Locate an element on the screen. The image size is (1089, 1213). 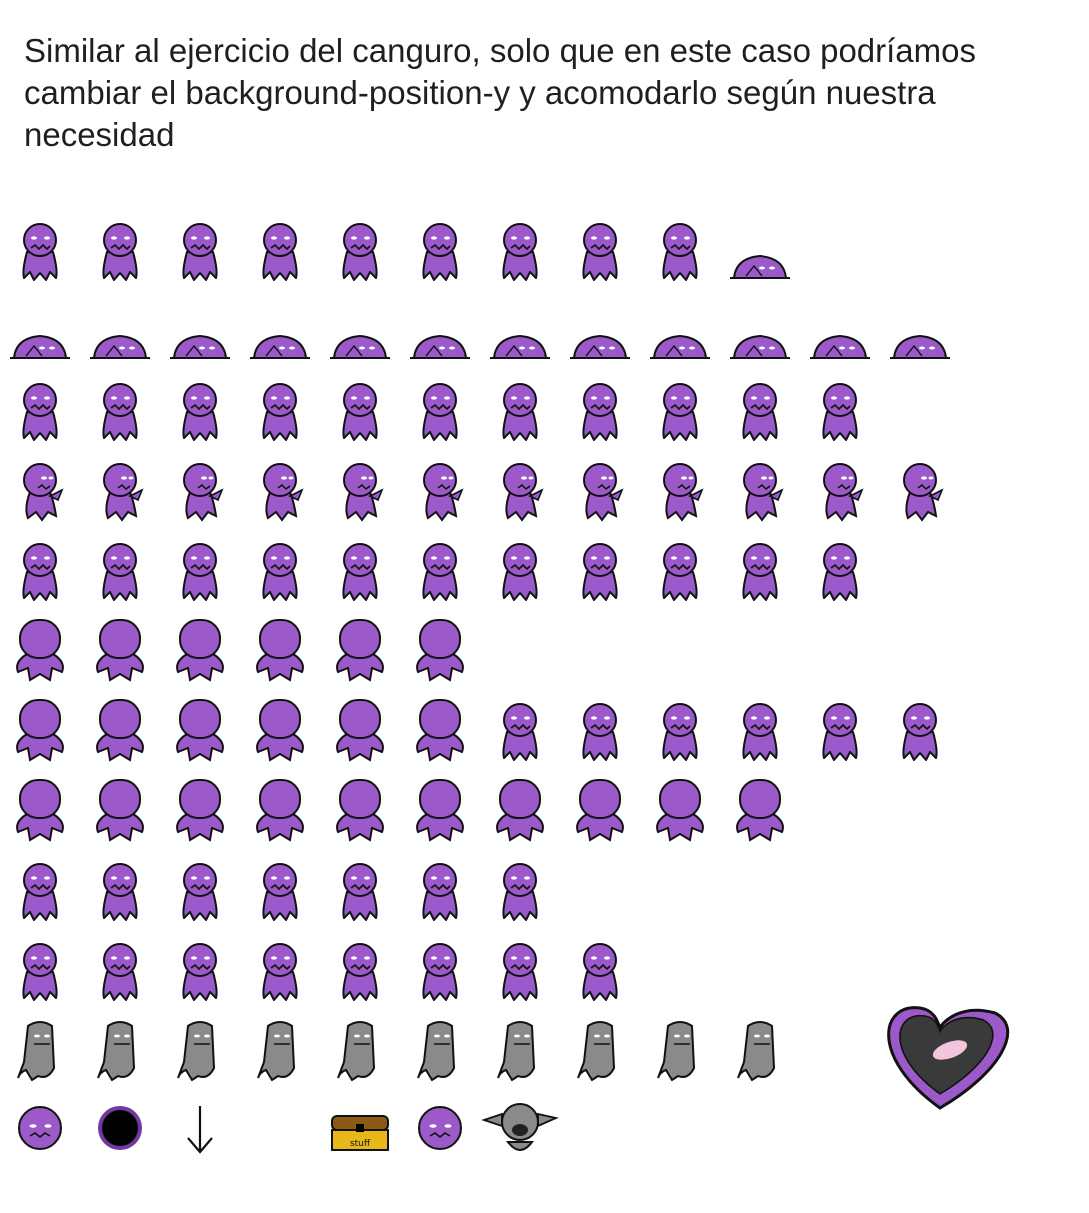
chest-label: stuff is located at coordinates (360, 1144).